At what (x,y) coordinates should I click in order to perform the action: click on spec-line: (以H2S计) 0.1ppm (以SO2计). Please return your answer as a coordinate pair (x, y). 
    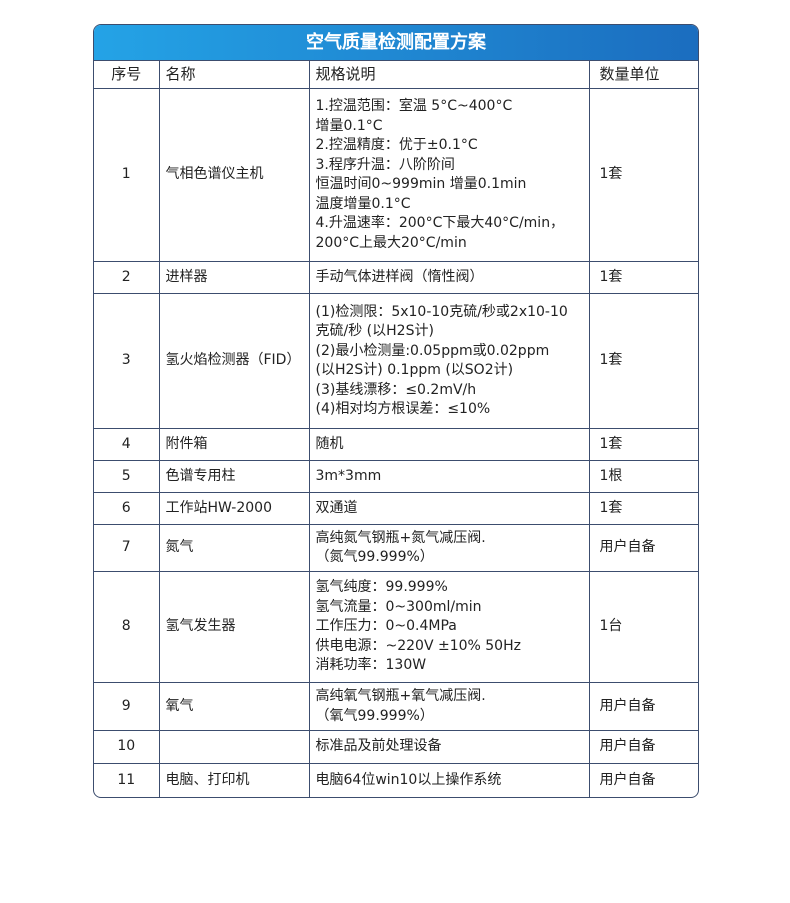
    Looking at the image, I should click on (414, 370).